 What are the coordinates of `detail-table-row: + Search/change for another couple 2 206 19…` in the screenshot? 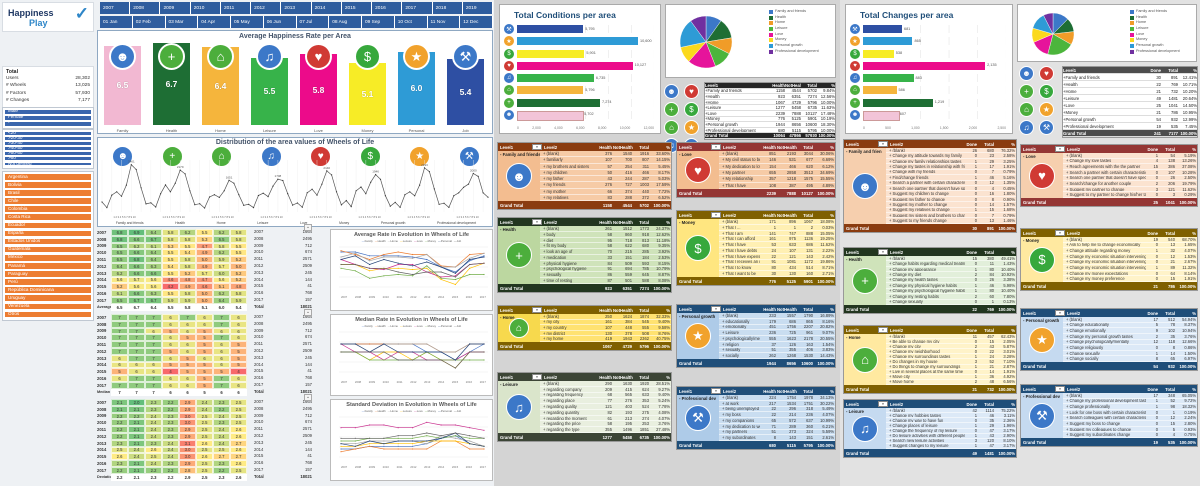 It's located at (1130, 184).